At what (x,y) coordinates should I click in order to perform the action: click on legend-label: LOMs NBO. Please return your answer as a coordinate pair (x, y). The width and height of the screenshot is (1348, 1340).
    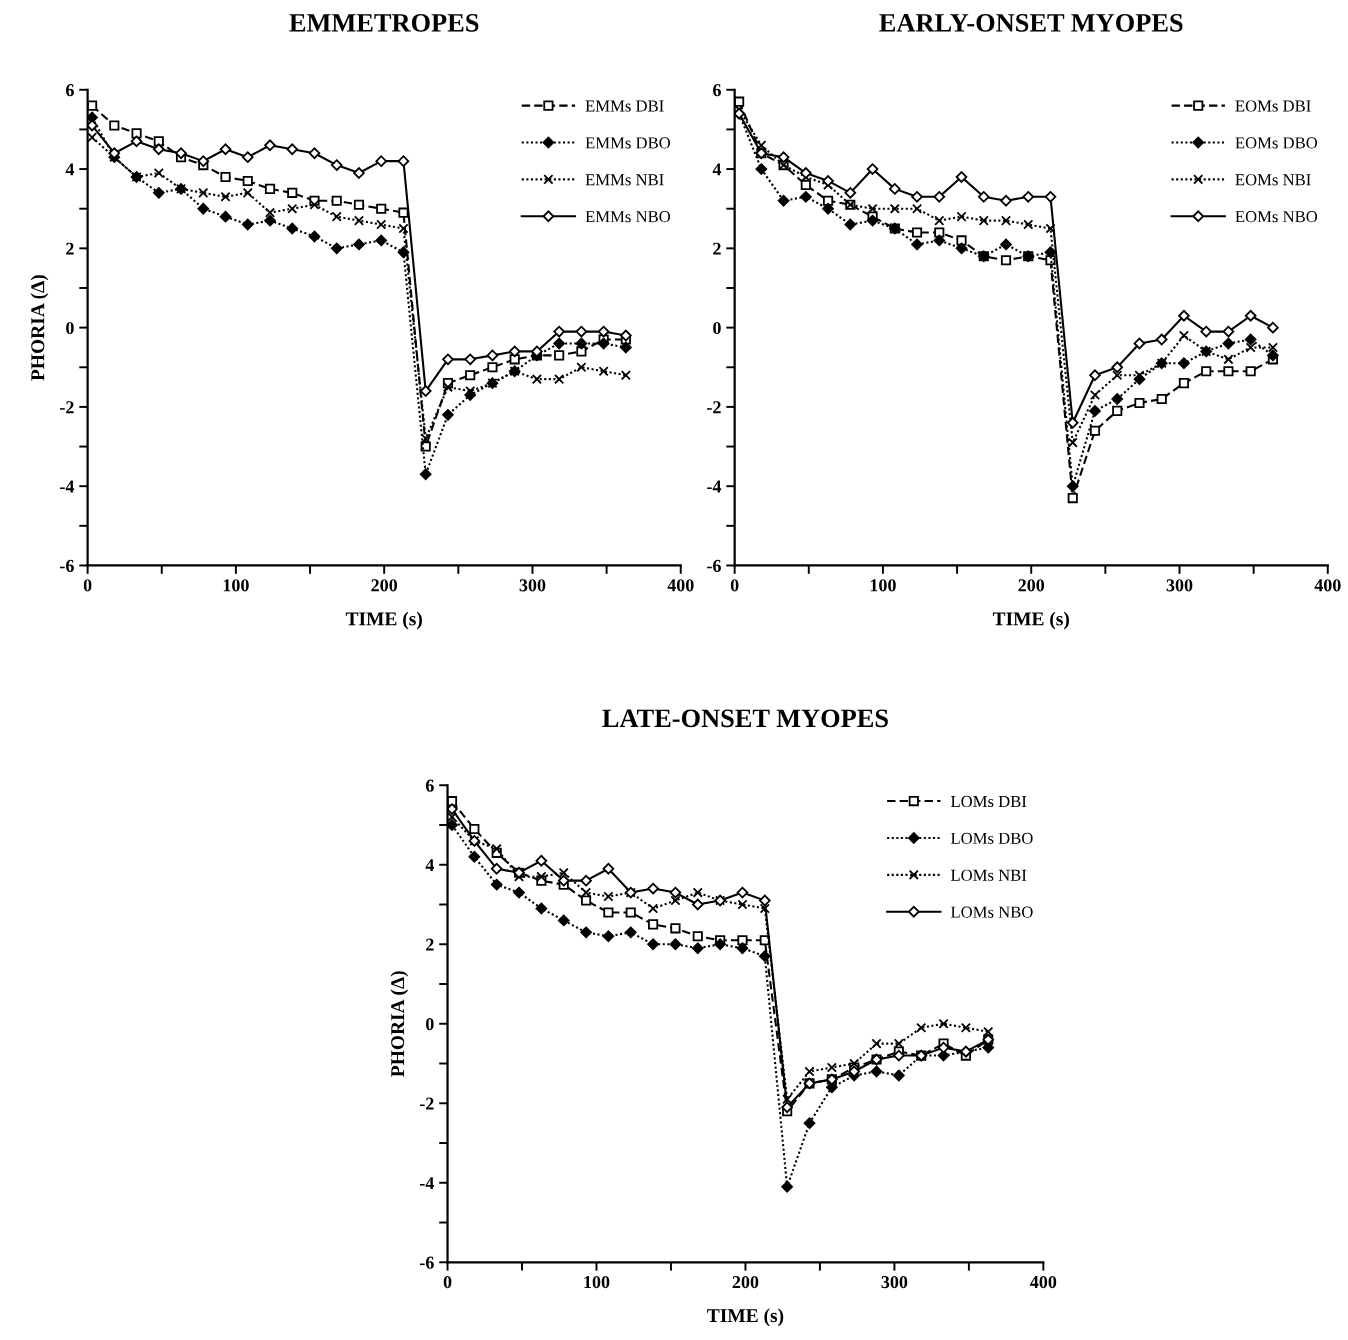
    Looking at the image, I should click on (991, 912).